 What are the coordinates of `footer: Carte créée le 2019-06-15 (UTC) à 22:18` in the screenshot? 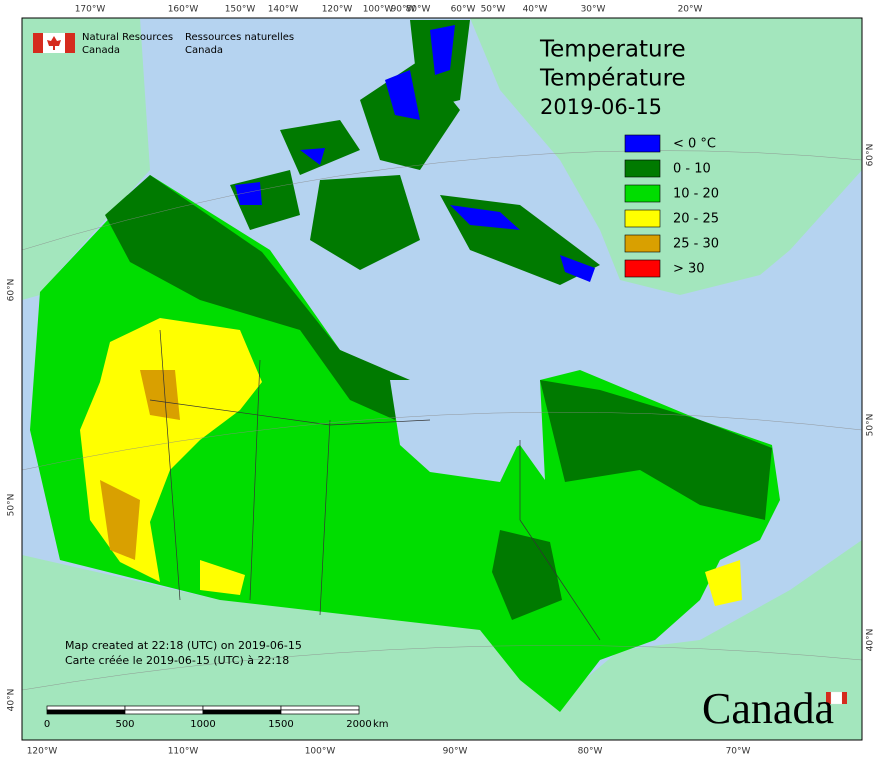 It's located at (177, 660).